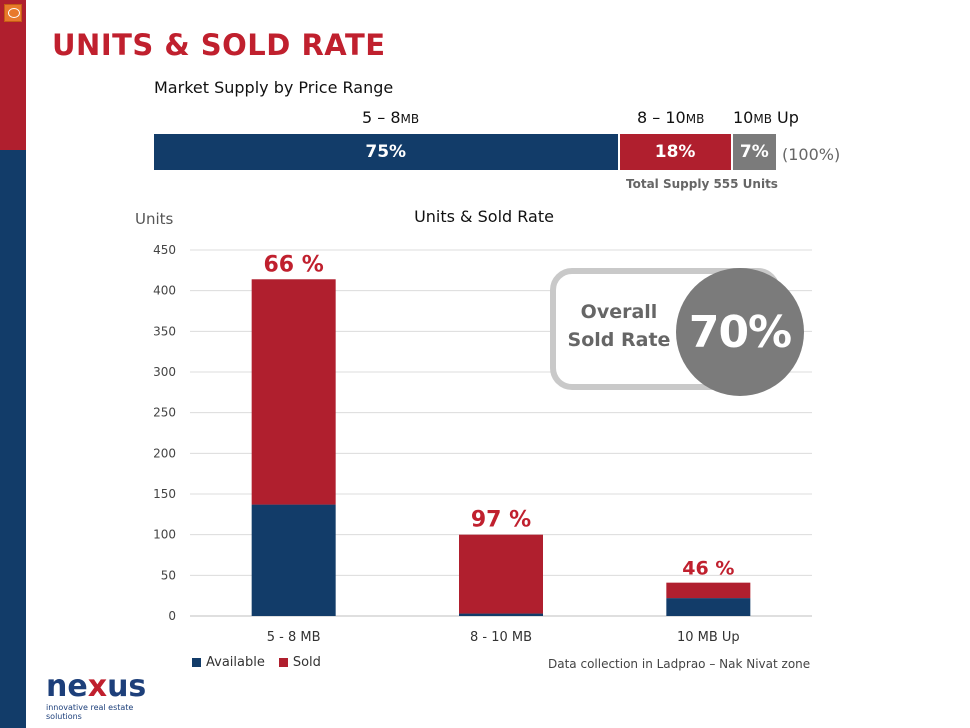 The height and width of the screenshot is (728, 970). I want to click on sold-rate-label-1: 97 %, so click(501, 520).